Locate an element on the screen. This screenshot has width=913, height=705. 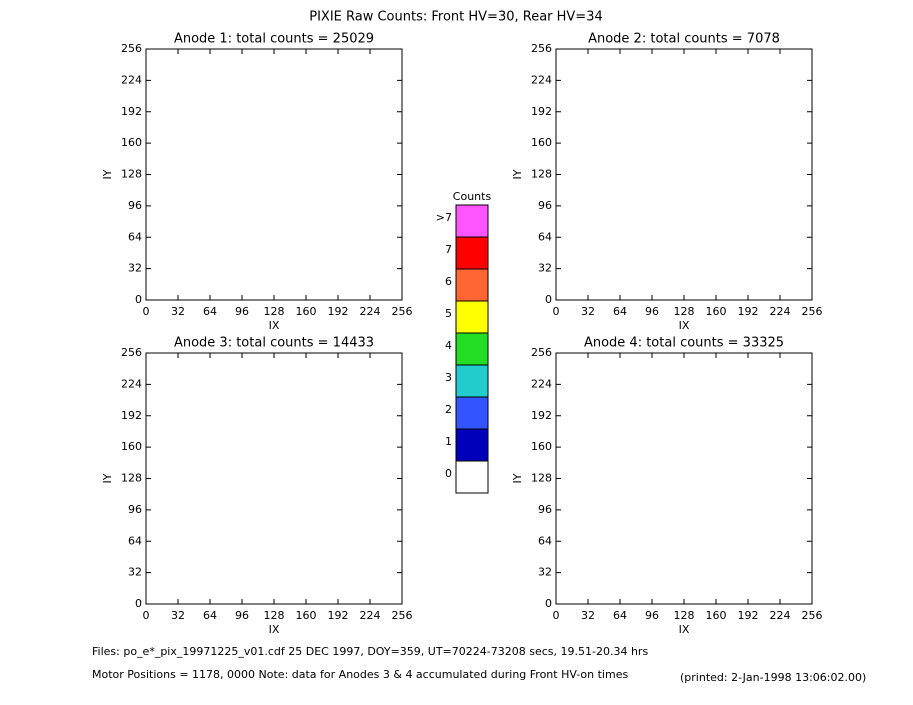
colorbar-label: 2 is located at coordinates (448, 409).